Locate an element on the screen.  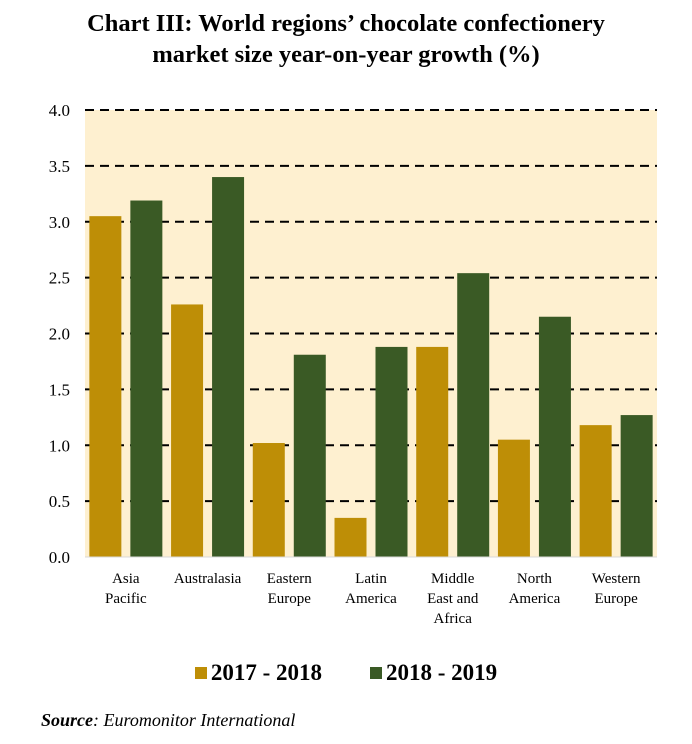
x-tick-label: Asia is located at coordinates (126, 579).